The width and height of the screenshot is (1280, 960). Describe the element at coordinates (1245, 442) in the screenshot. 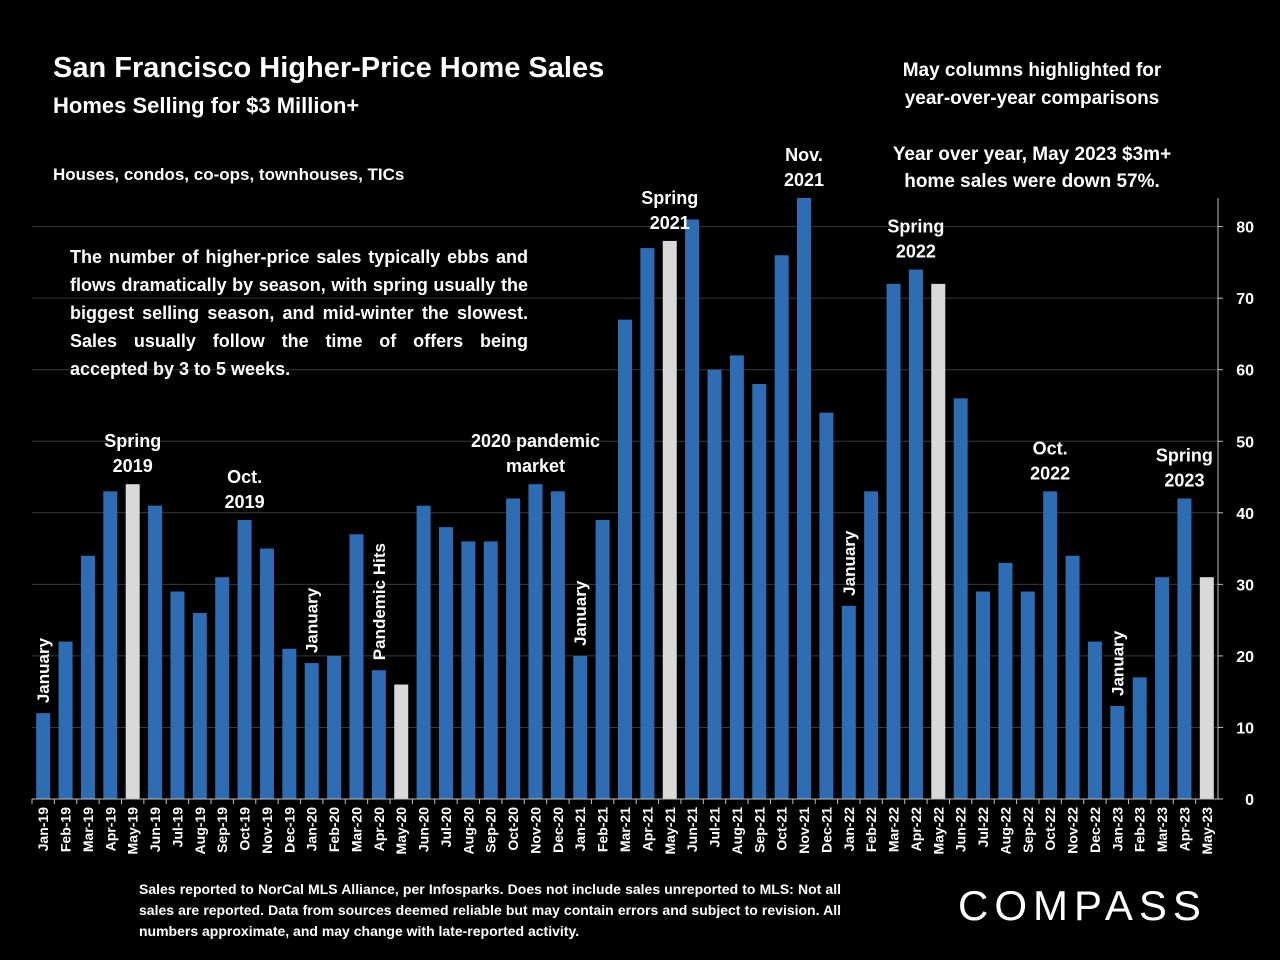

I see `y-tick-label: 50` at that location.